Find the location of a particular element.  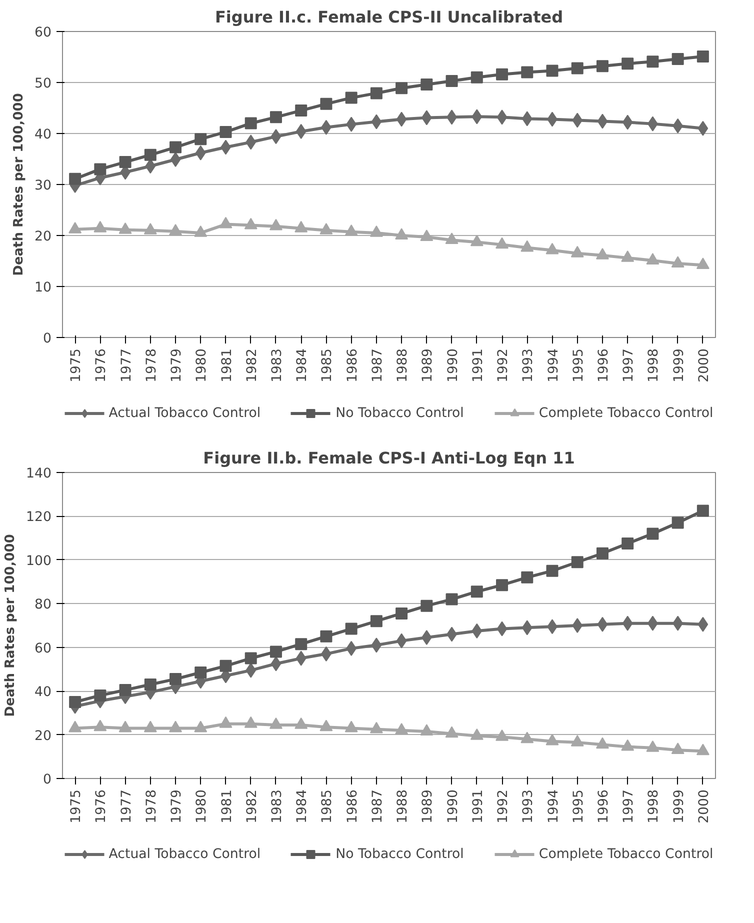

y-tick-label: 140 is located at coordinates (39, 474).